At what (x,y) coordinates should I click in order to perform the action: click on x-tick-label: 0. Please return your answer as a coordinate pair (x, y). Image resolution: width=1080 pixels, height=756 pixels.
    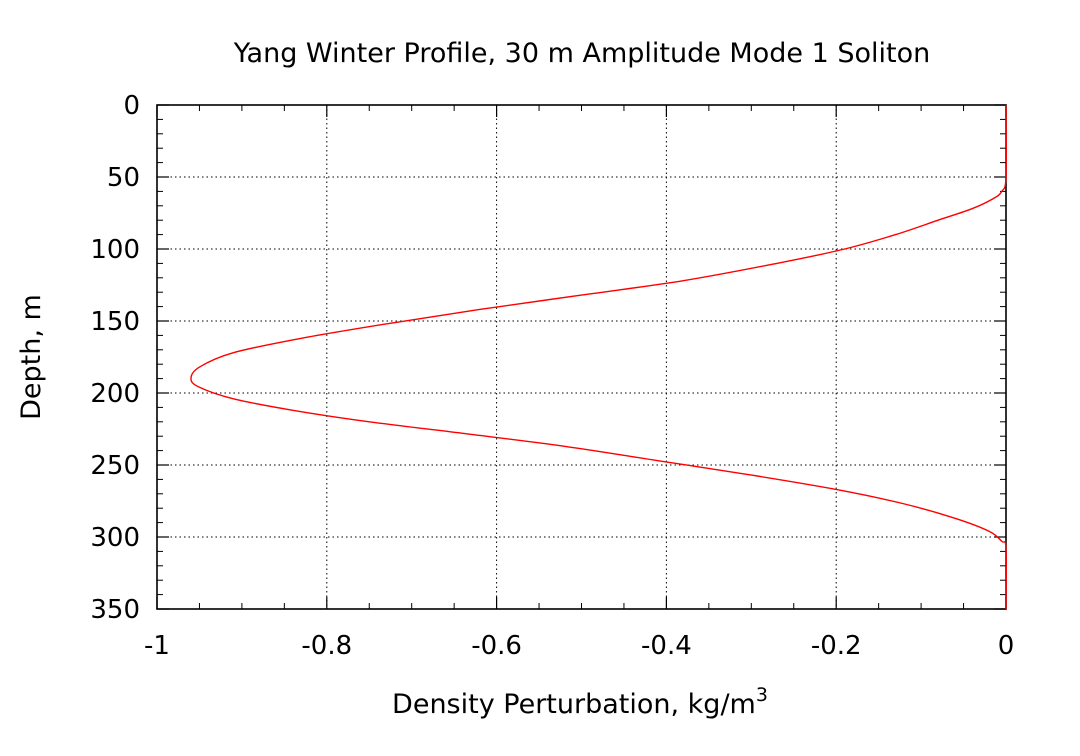
    Looking at the image, I should click on (1006, 646).